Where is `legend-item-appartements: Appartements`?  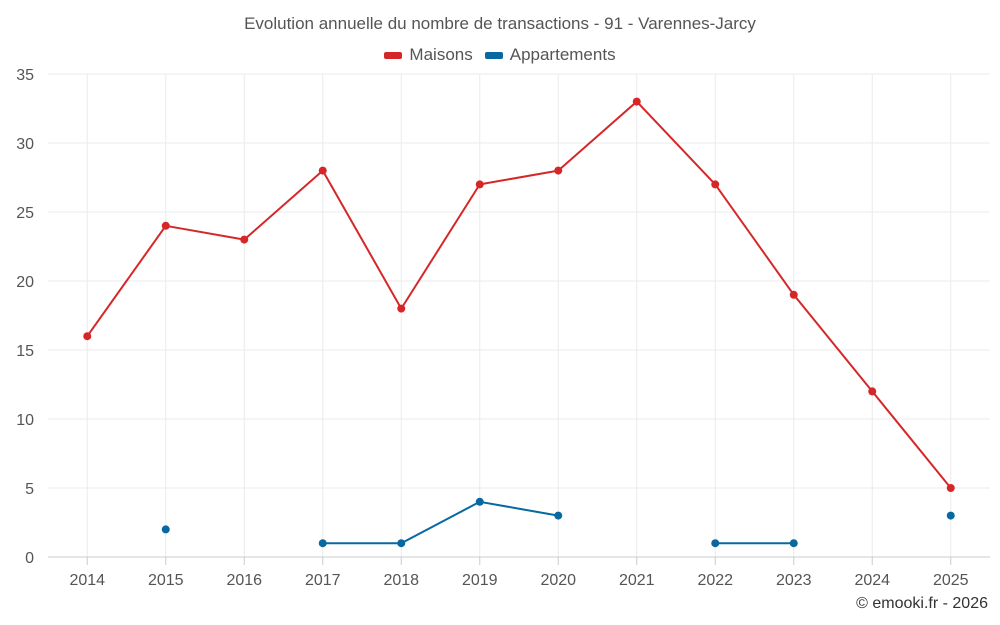 legend-item-appartements: Appartements is located at coordinates (550, 55).